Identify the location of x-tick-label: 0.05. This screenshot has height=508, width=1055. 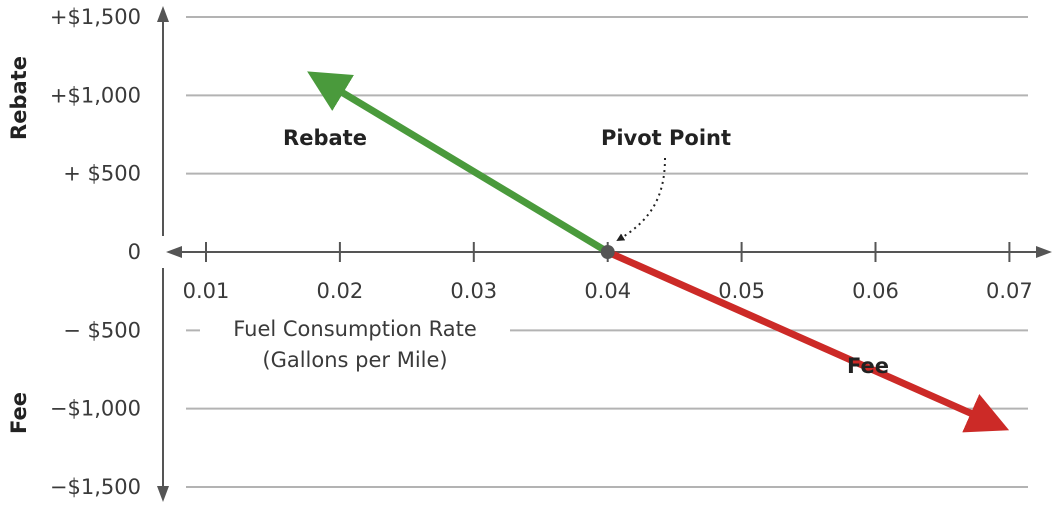
(741, 291).